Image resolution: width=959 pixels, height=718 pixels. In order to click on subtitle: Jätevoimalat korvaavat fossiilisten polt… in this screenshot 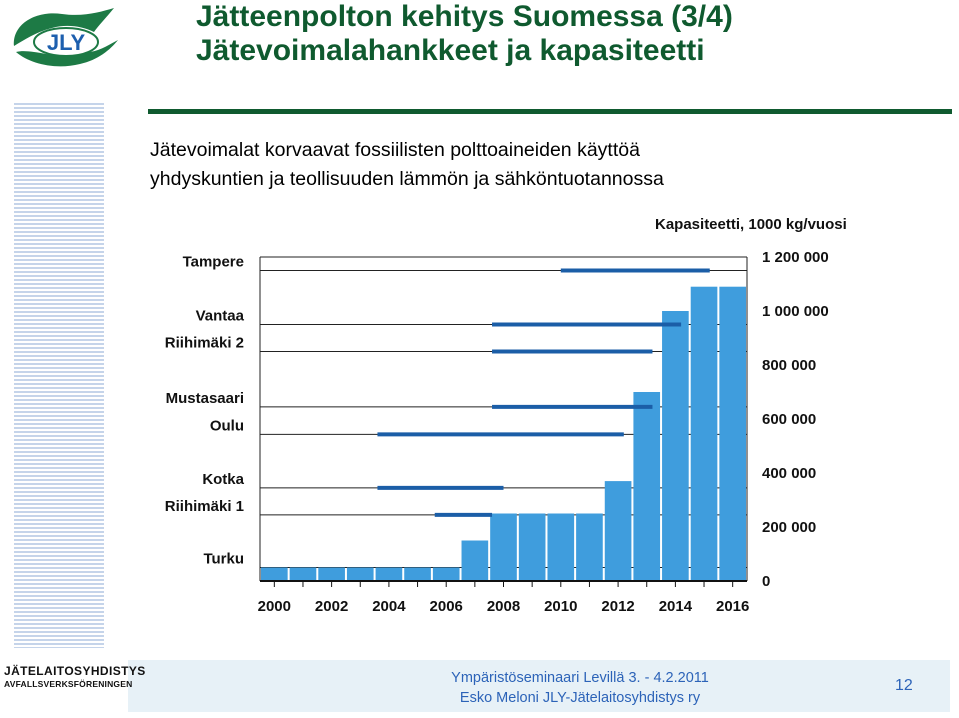, I will do `click(407, 165)`.